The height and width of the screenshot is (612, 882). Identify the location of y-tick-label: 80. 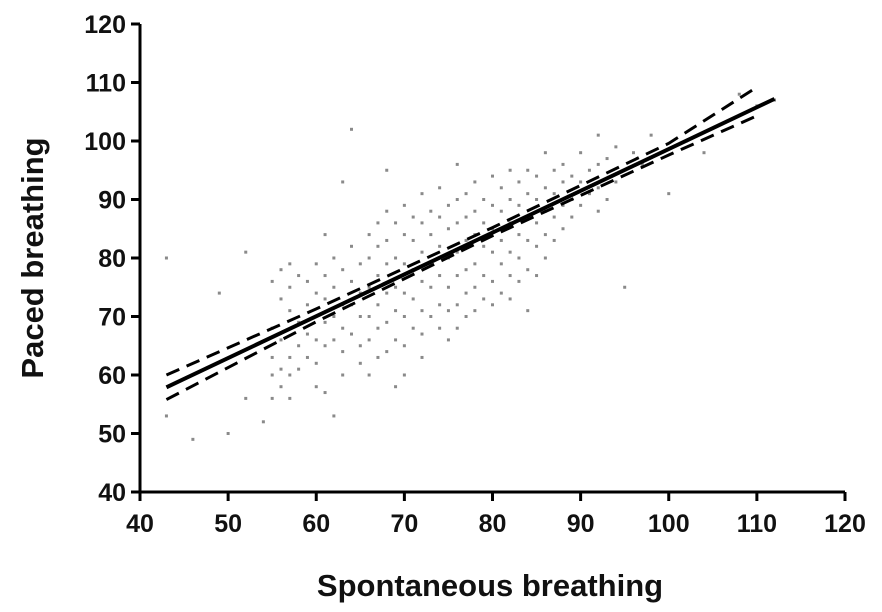
(112, 259).